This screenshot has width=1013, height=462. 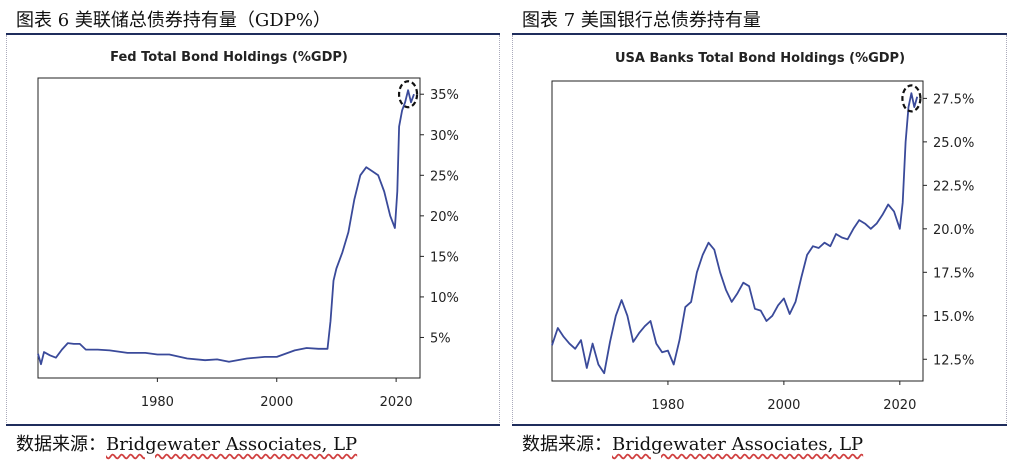 What do you see at coordinates (444, 298) in the screenshot?
I see `y-tick-label: 10%` at bounding box center [444, 298].